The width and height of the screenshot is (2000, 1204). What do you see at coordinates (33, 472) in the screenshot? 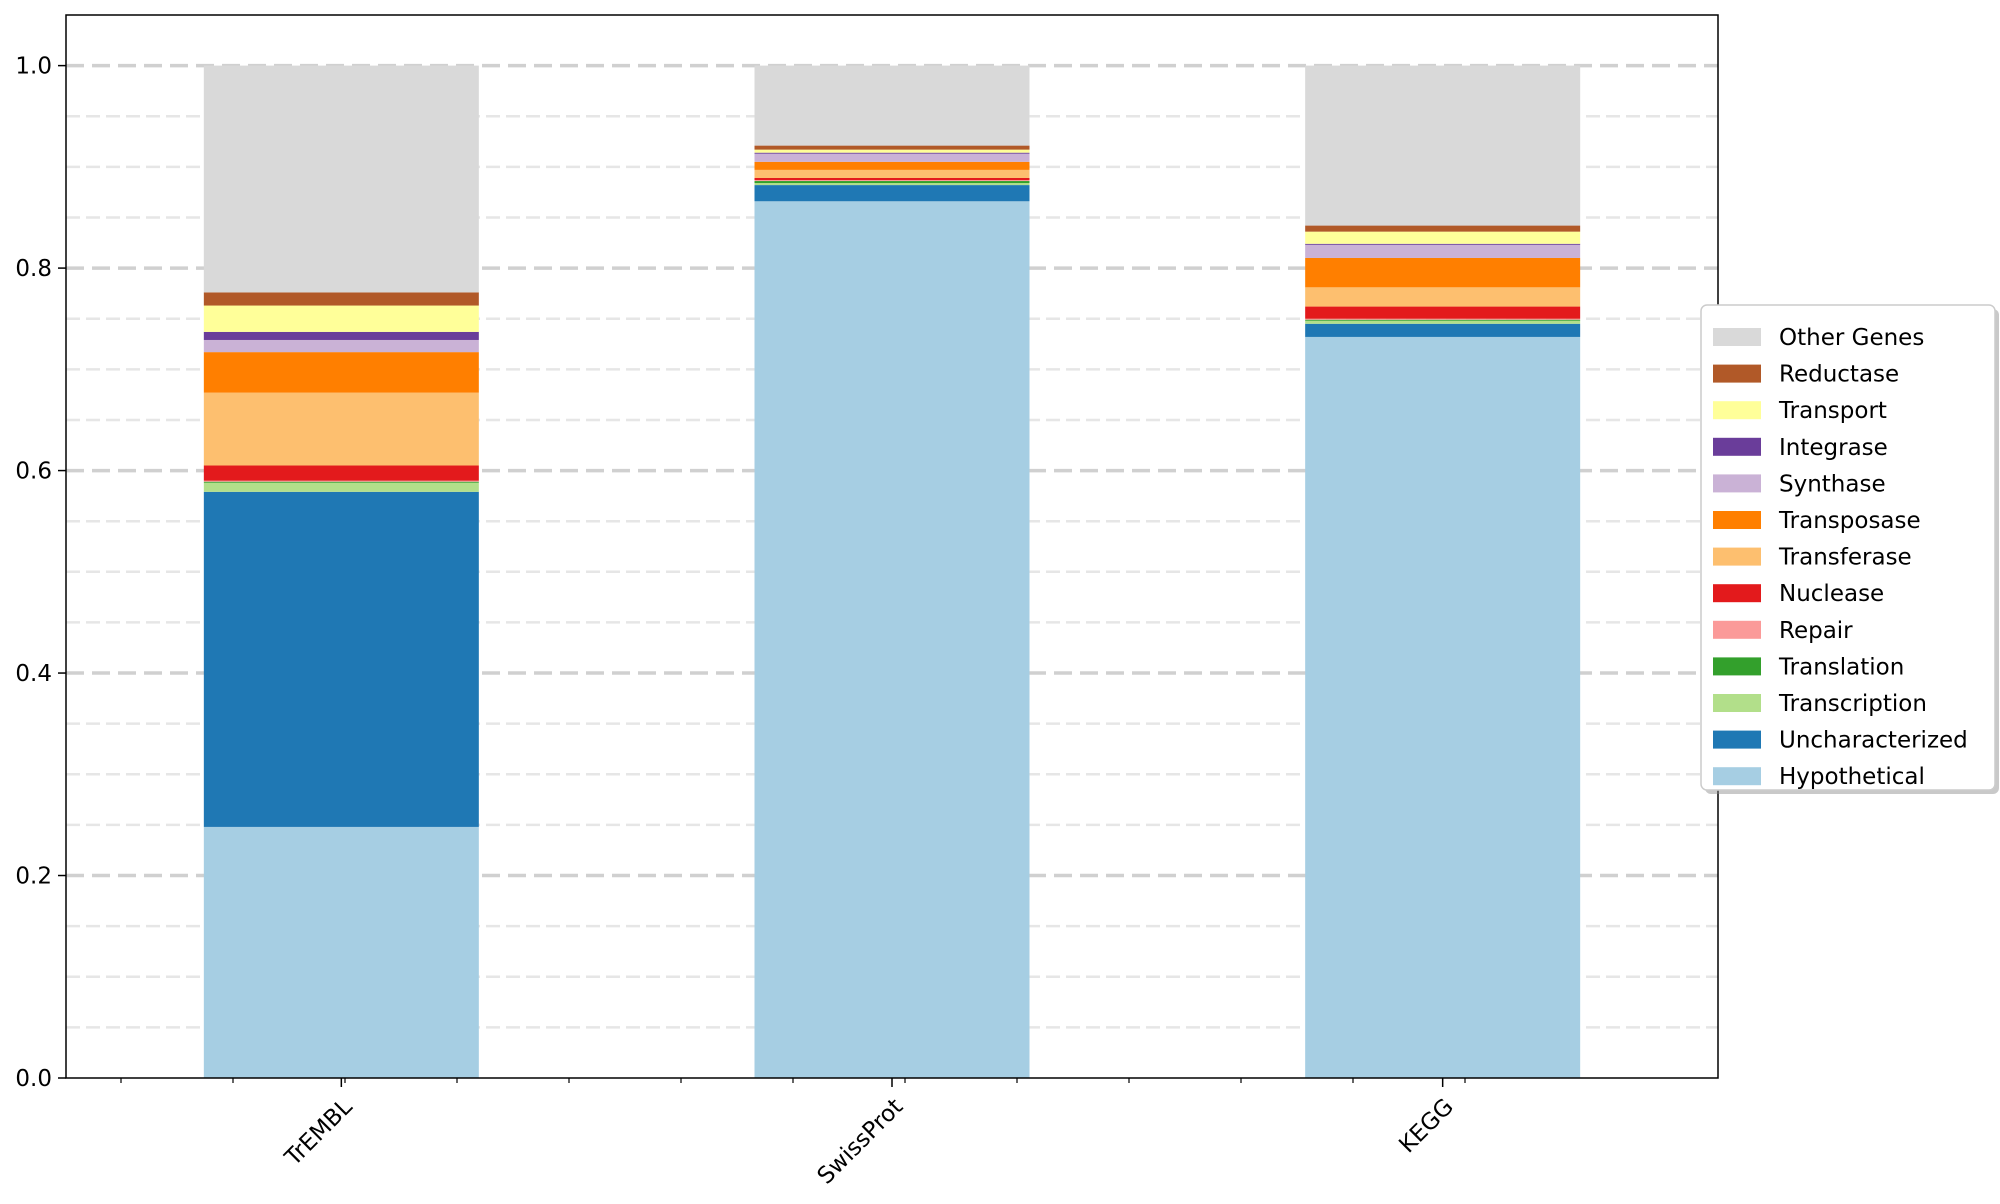
I see `y-tick-label: 0.6` at bounding box center [33, 472].